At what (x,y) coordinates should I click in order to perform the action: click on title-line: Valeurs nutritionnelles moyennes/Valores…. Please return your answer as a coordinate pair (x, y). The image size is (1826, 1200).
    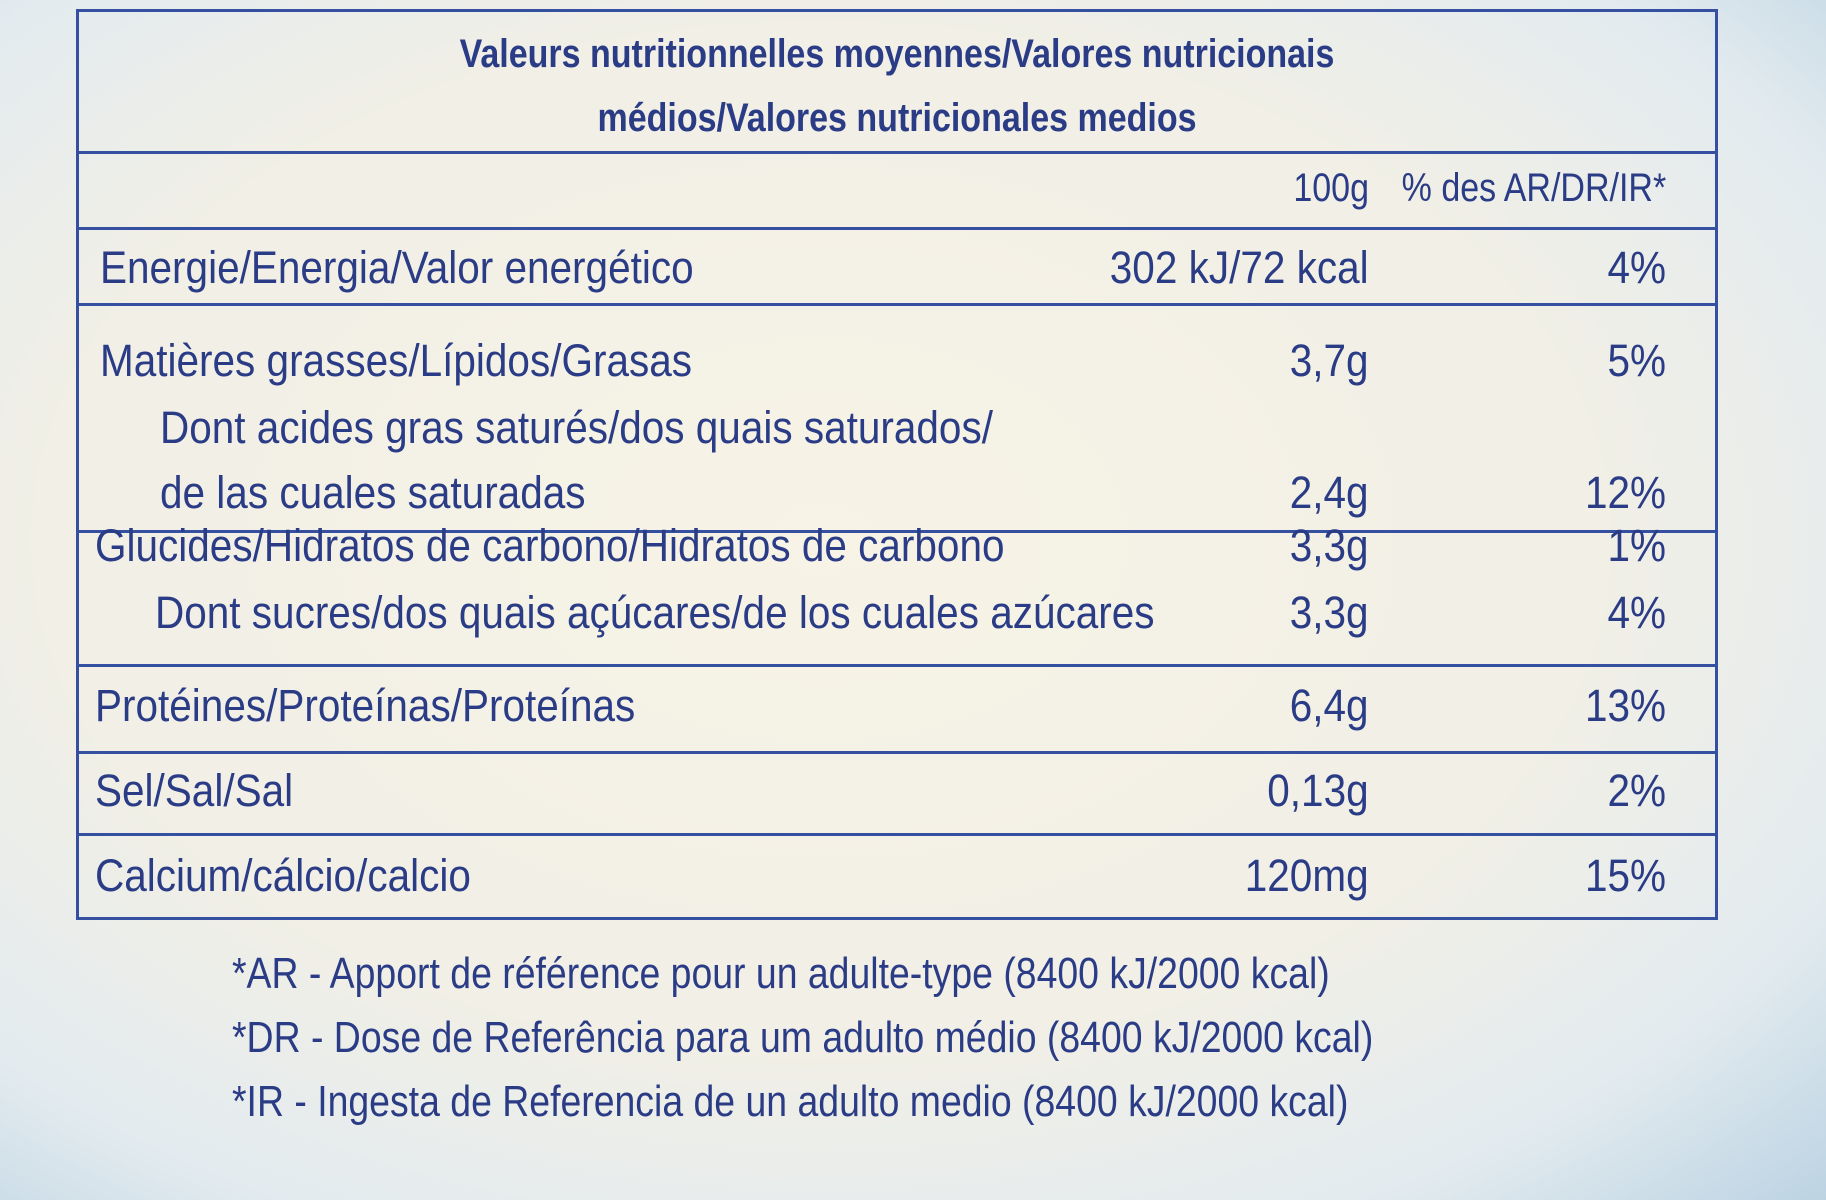
    Looking at the image, I should click on (897, 54).